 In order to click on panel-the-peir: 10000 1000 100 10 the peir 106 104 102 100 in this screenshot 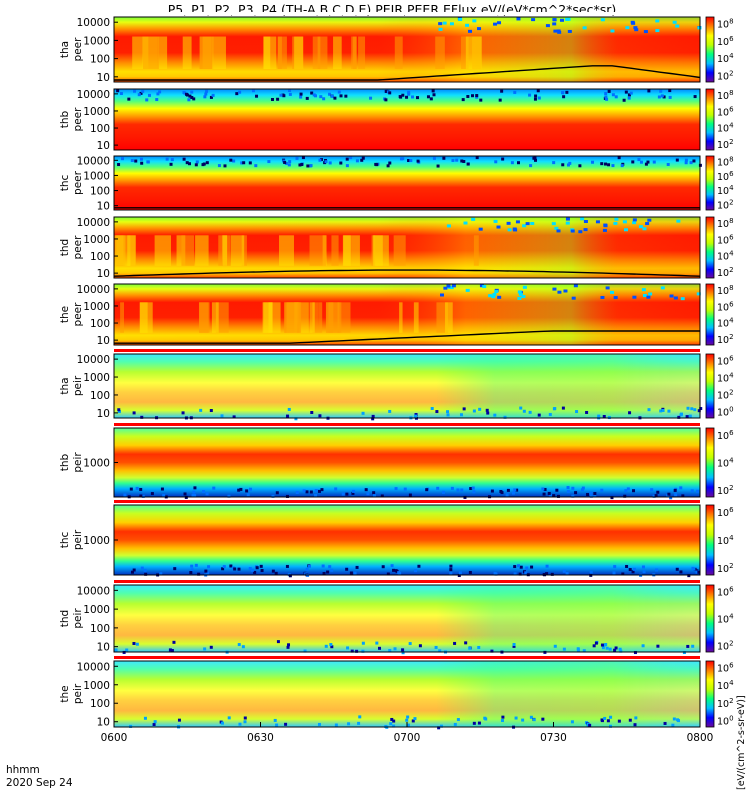, I will do `click(396, 693)`.